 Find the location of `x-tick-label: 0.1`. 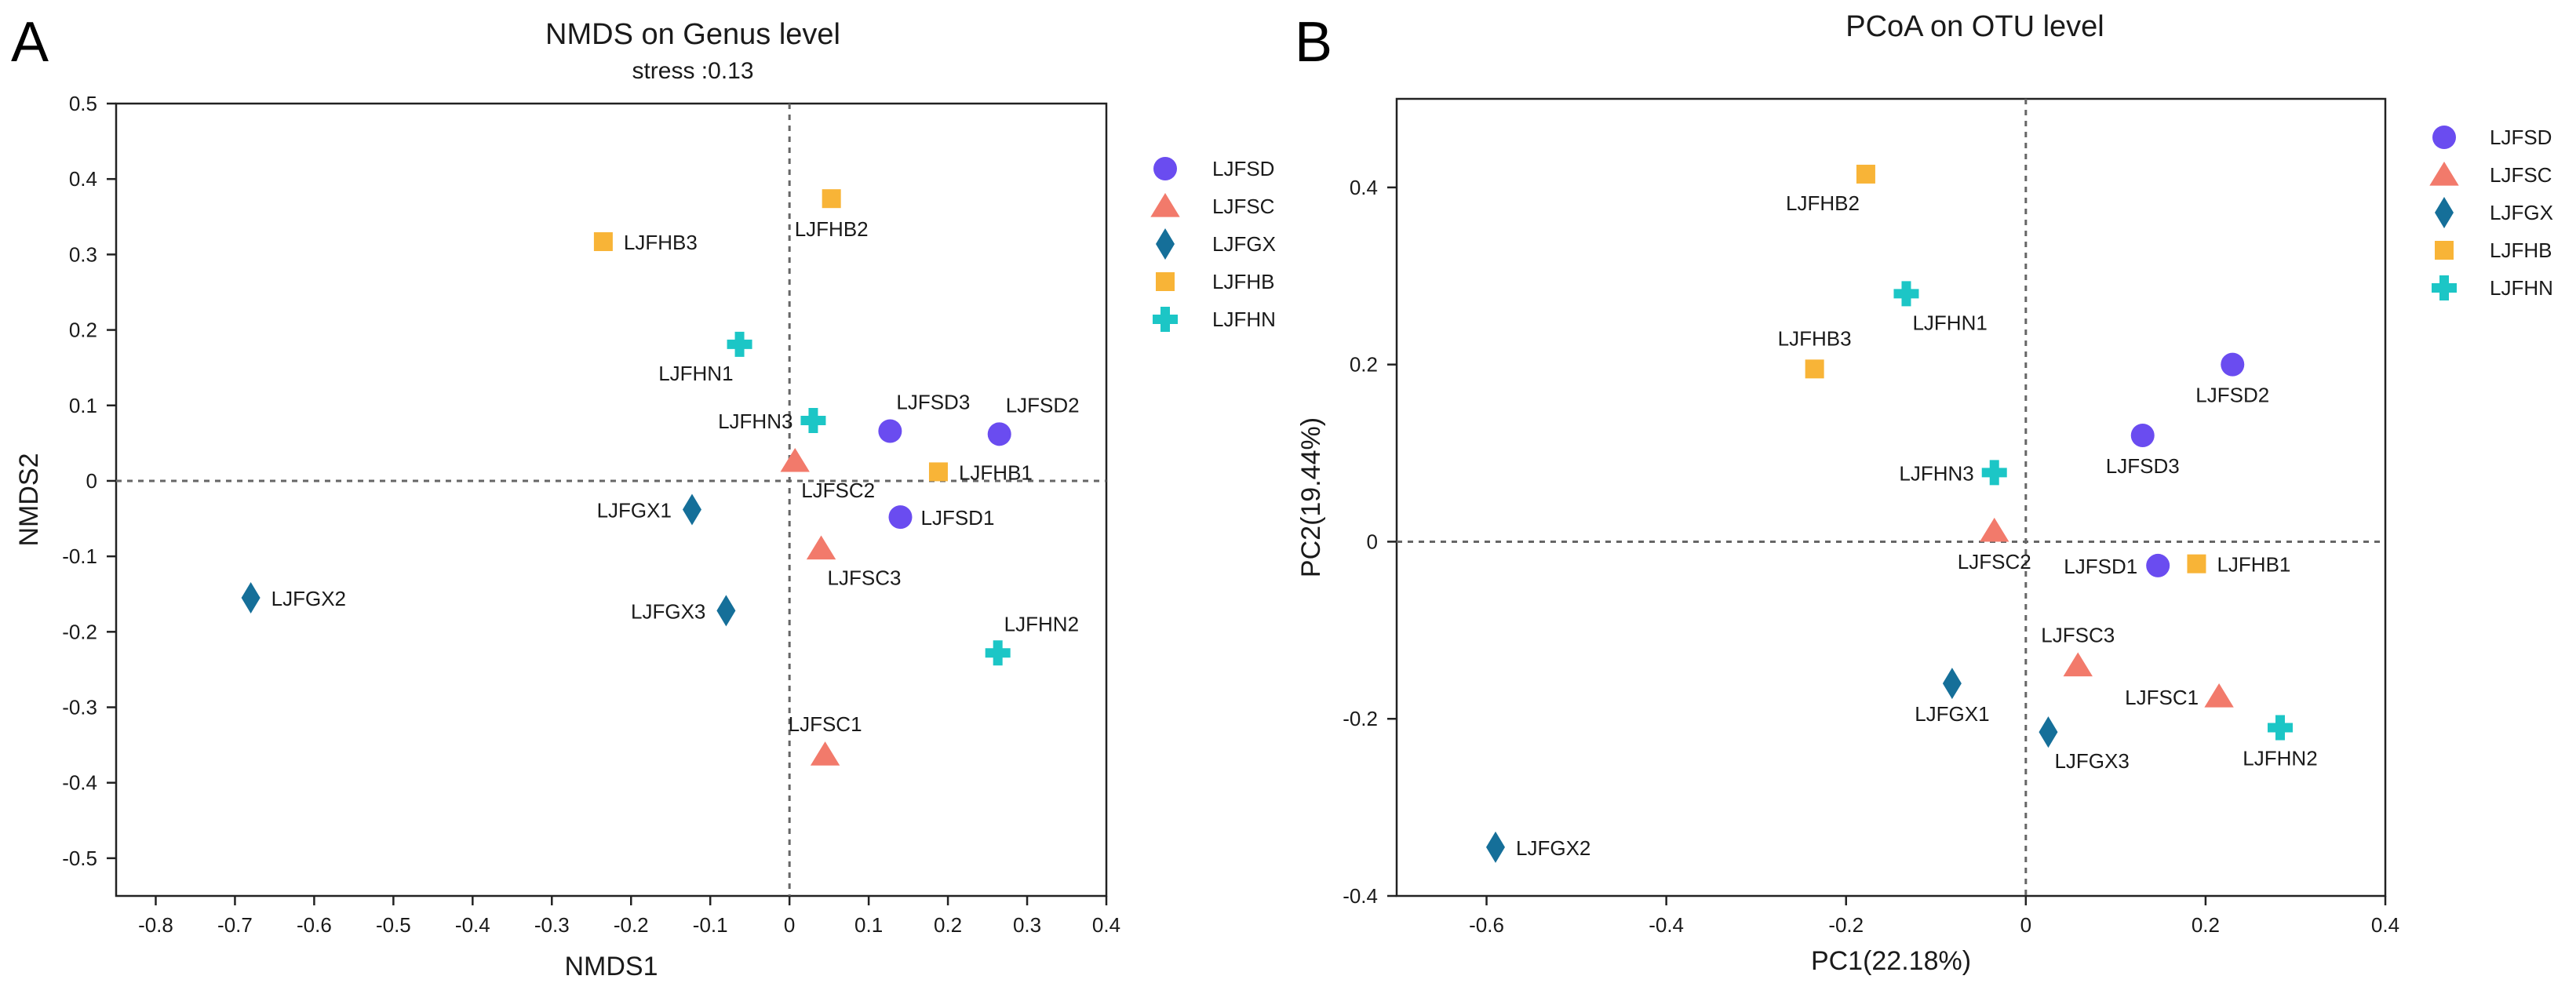

x-tick-label: 0.1 is located at coordinates (868, 925).